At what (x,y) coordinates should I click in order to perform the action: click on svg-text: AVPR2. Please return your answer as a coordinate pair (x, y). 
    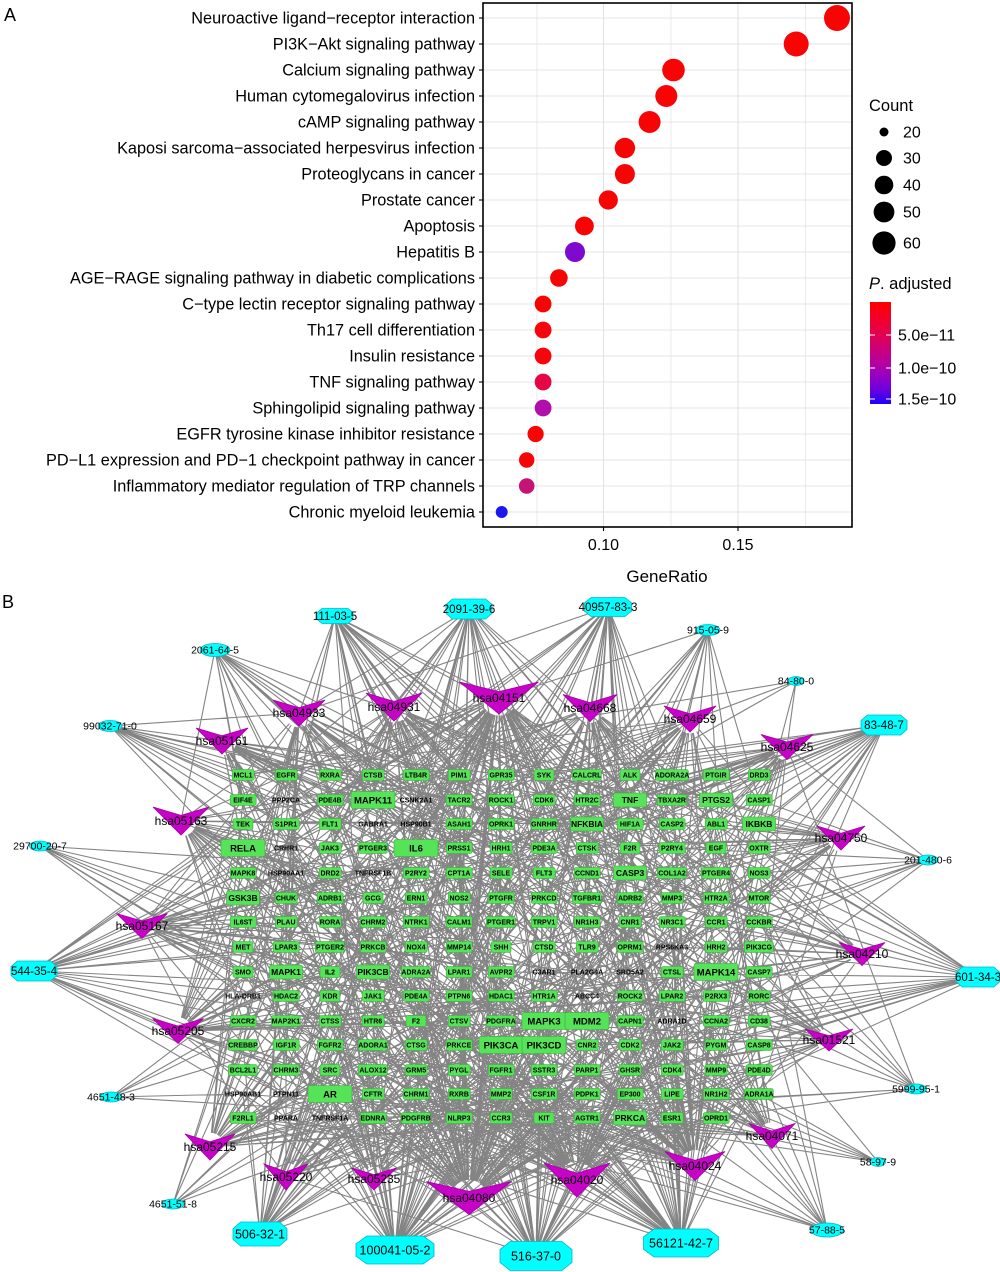
    Looking at the image, I should click on (501, 973).